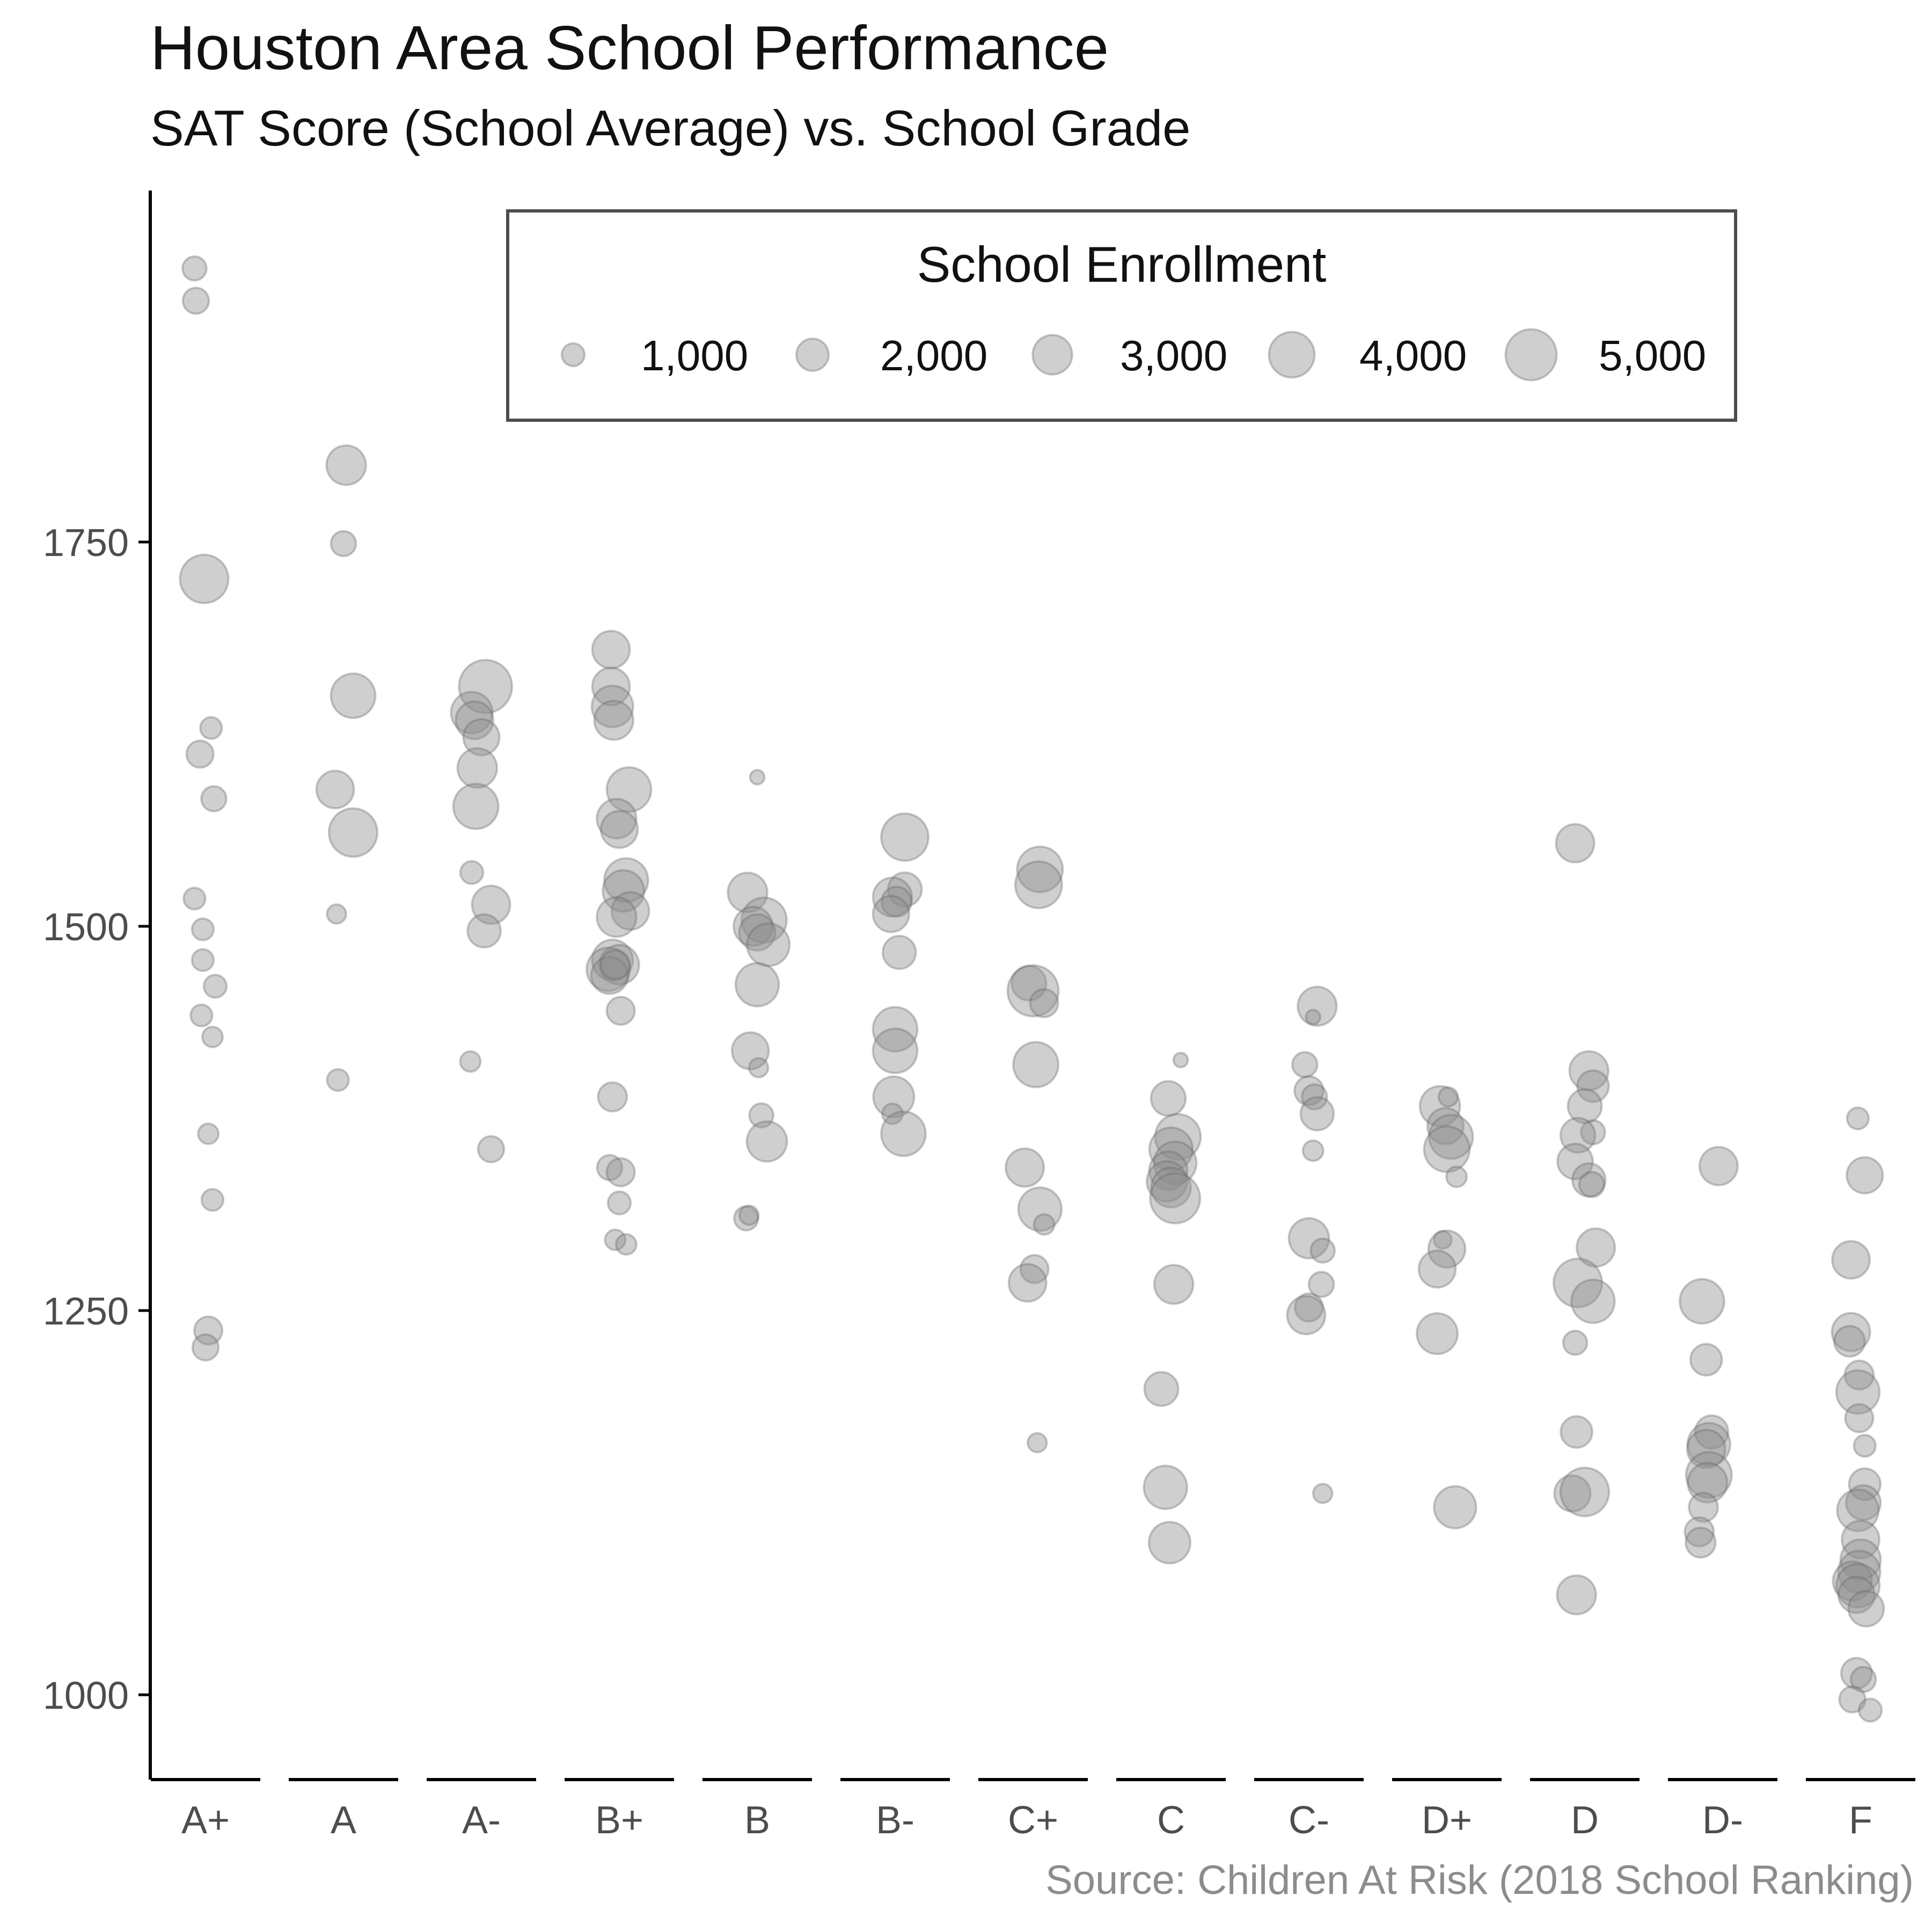  I want to click on x-tick-label: B+, so click(619, 1820).